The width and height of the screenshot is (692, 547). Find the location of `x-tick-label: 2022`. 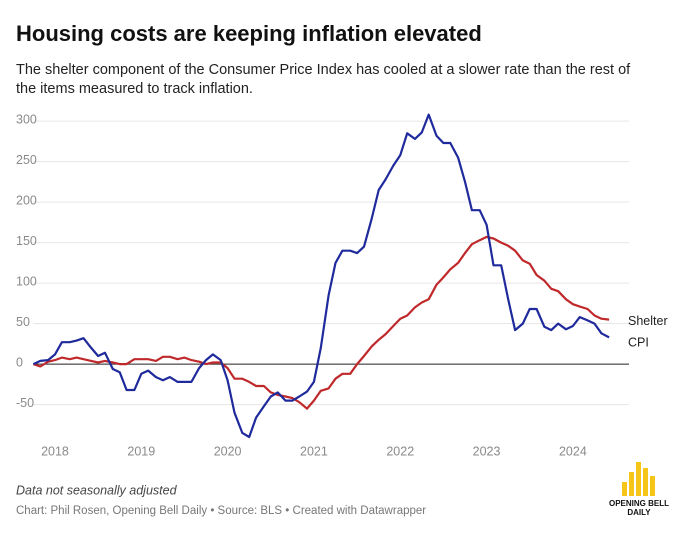

x-tick-label: 2022 is located at coordinates (400, 451).